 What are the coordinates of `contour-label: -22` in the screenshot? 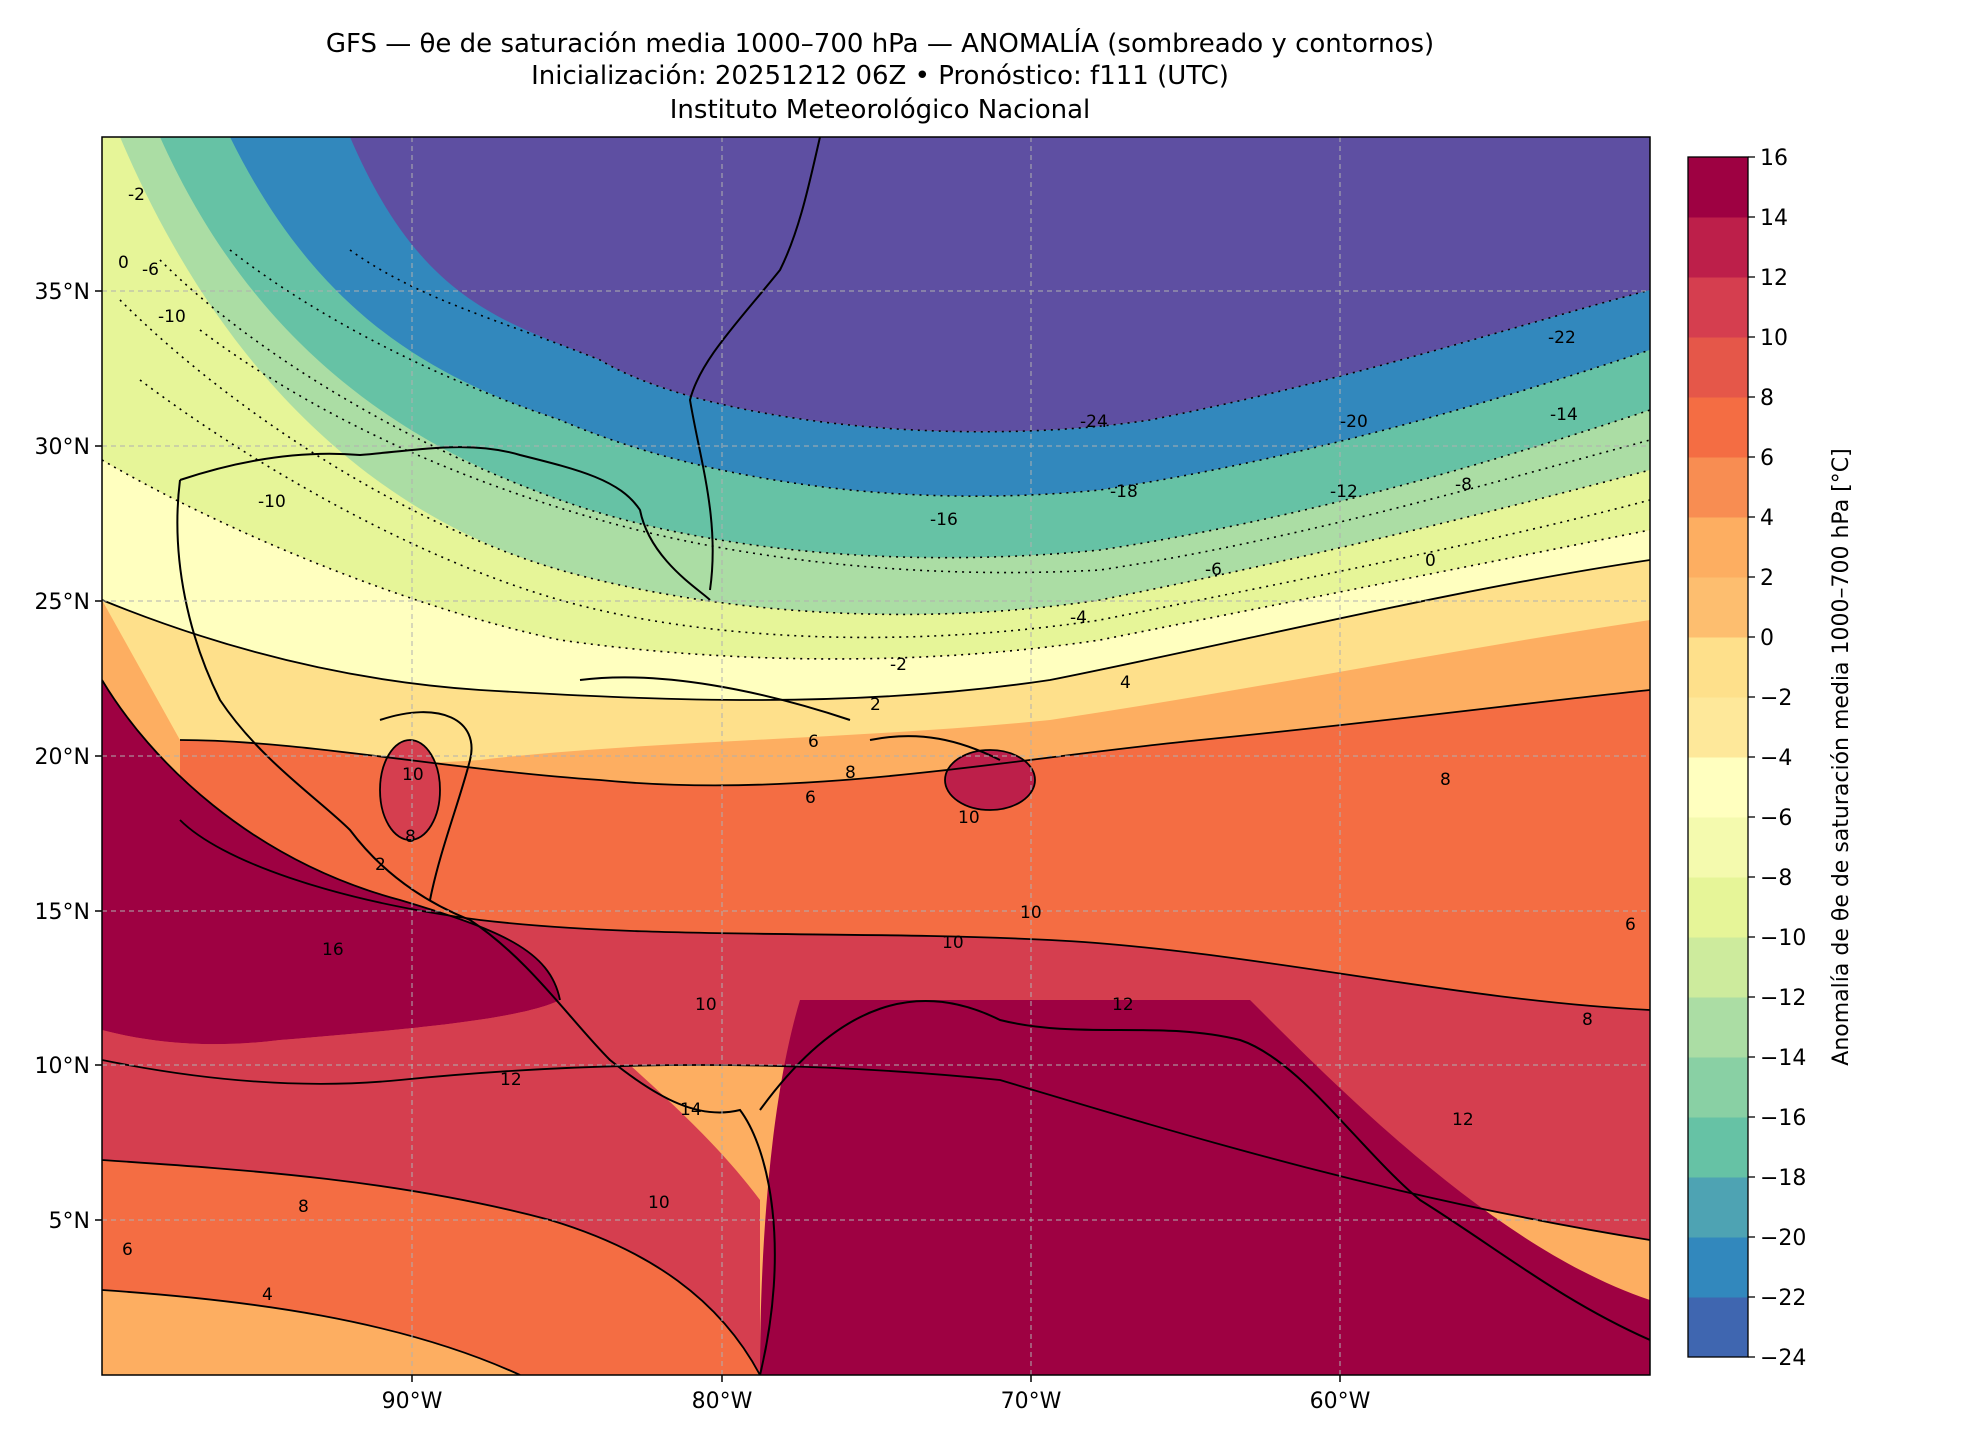 It's located at (1562, 338).